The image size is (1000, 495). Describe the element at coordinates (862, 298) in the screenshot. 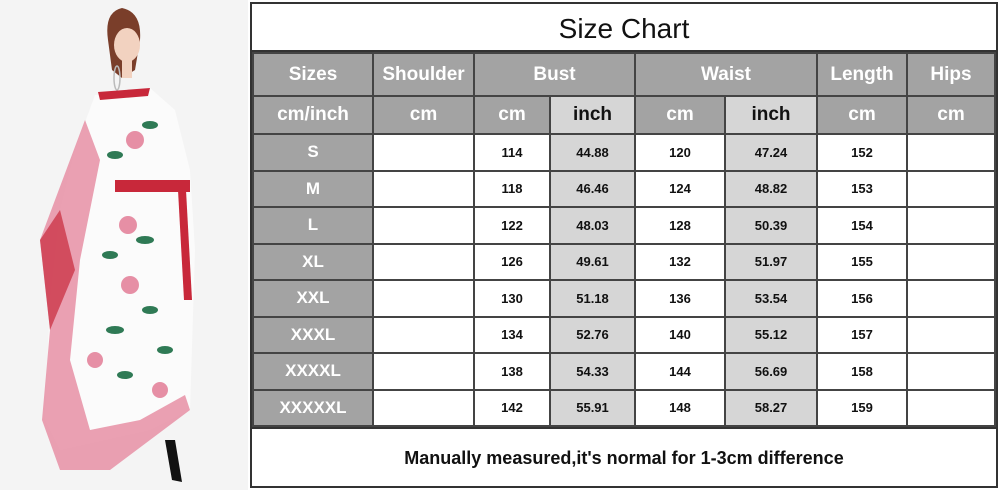

I see `cell-length: 156` at that location.